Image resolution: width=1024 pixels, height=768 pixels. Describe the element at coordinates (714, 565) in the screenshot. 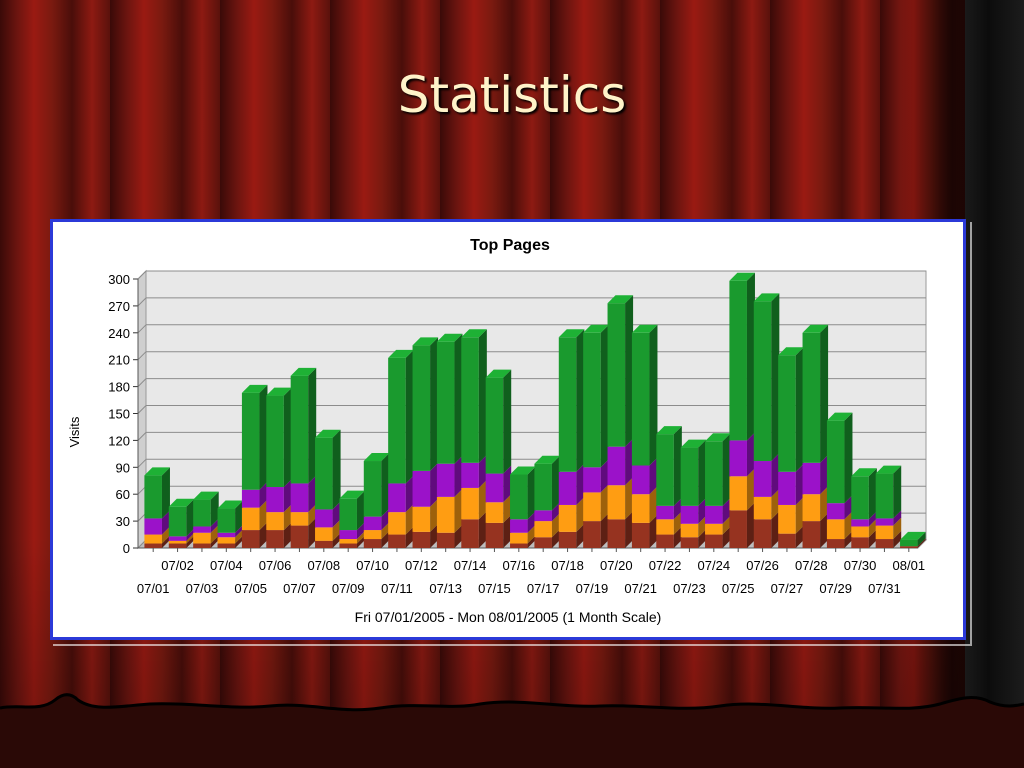

I see `x-tick-label: 07/24` at that location.